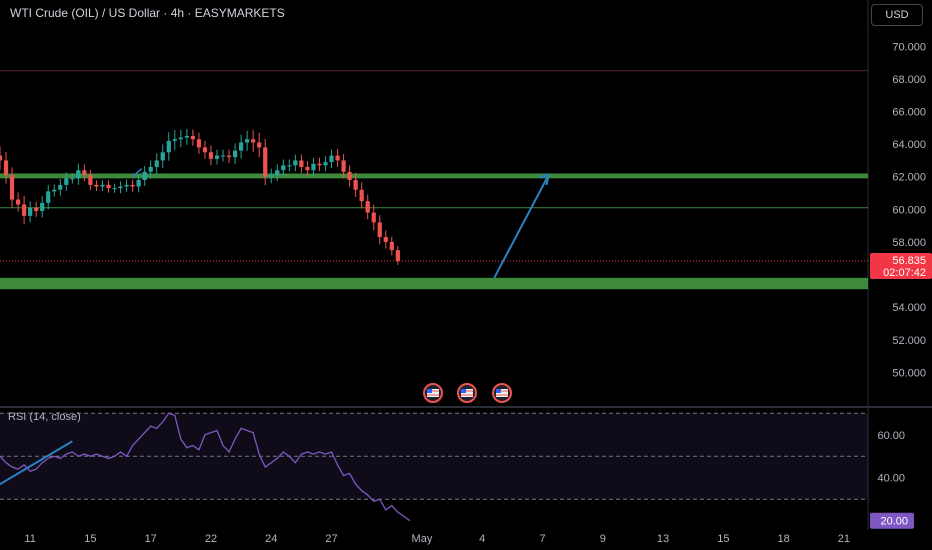  I want to click on time-axis-label: 21, so click(844, 539).